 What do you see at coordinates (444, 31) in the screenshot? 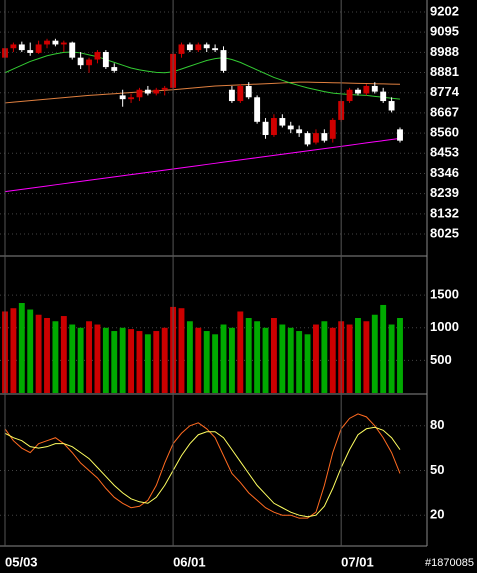
I see `y-tick-label: 9095` at bounding box center [444, 31].